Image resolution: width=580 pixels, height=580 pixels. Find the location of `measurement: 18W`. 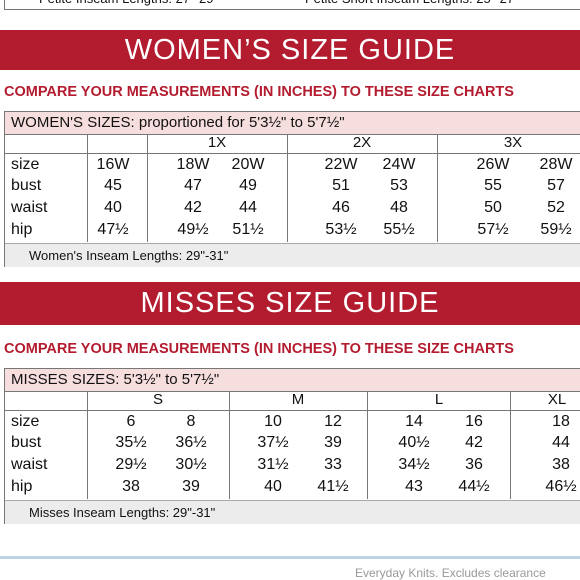

measurement: 18W is located at coordinates (193, 164).